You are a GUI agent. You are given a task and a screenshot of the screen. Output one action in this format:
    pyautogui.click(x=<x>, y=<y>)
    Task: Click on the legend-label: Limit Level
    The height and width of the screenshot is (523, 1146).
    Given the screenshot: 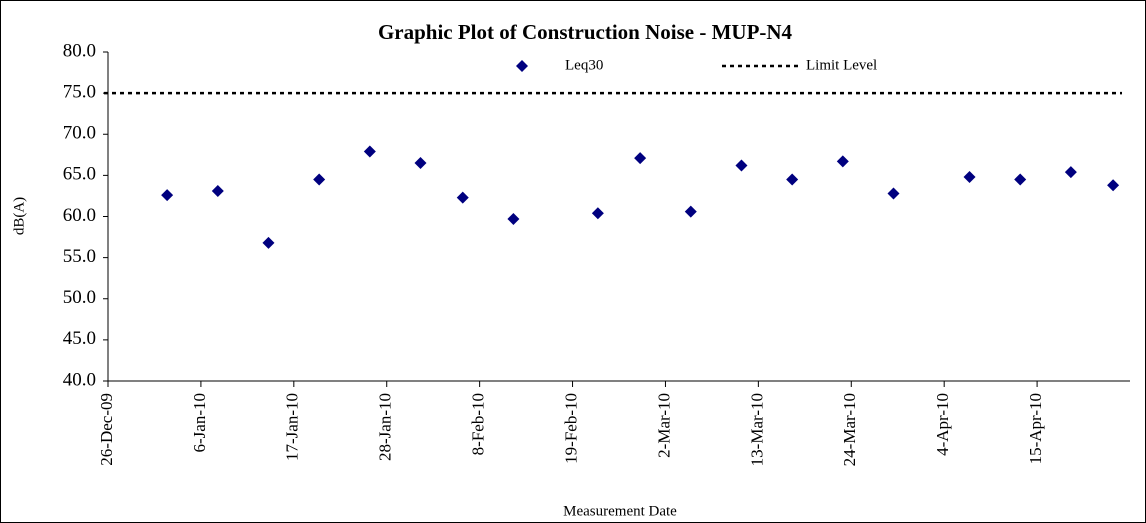 What is the action you would take?
    pyautogui.click(x=841, y=65)
    